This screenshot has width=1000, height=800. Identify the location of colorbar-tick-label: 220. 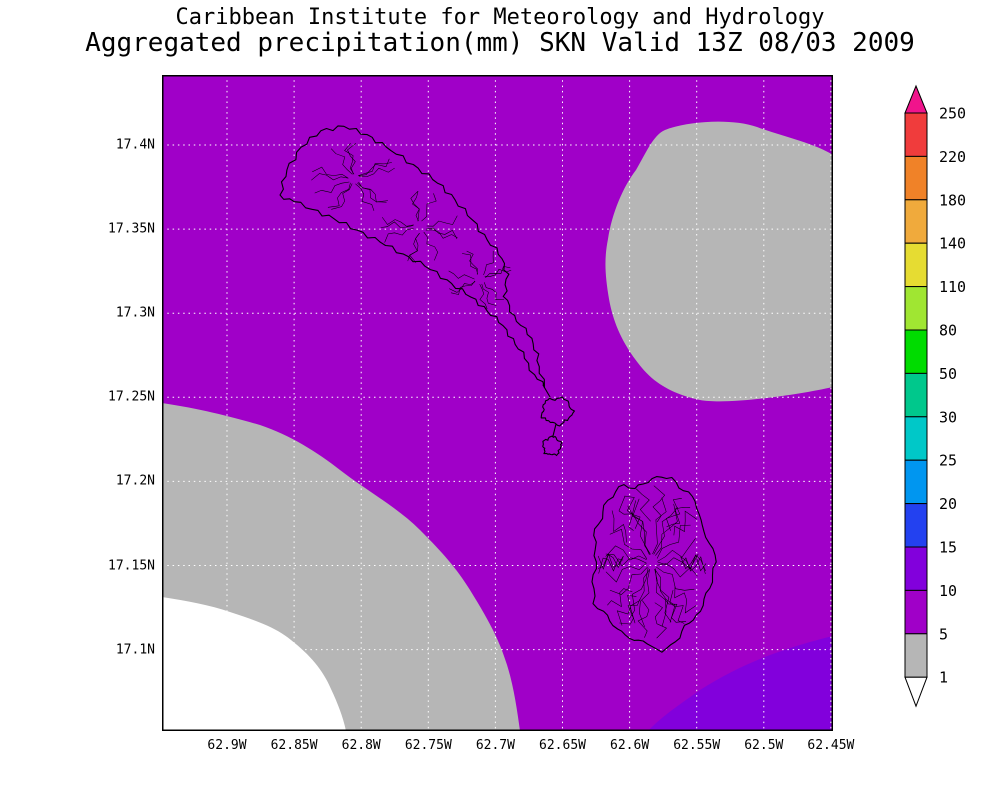
(952, 157).